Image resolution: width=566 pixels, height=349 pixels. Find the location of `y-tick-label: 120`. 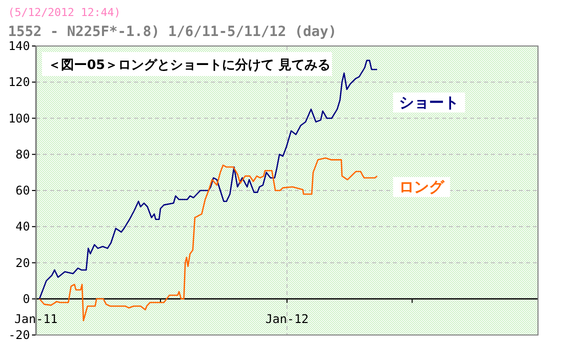

y-tick-label: 120 is located at coordinates (19, 82).